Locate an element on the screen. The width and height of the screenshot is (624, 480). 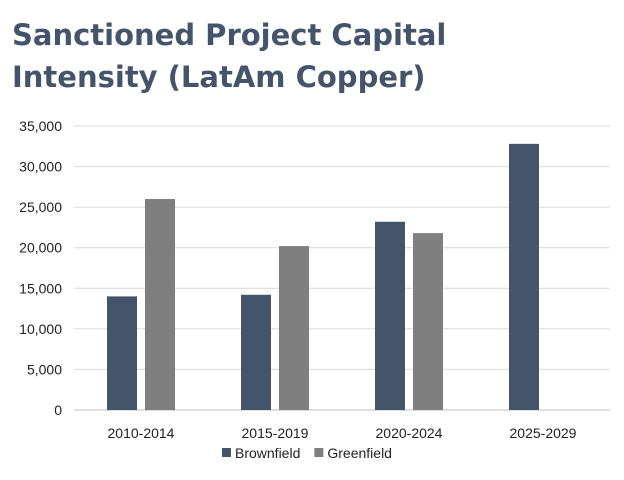
x-tick-label: 2015-2019 is located at coordinates (275, 433).